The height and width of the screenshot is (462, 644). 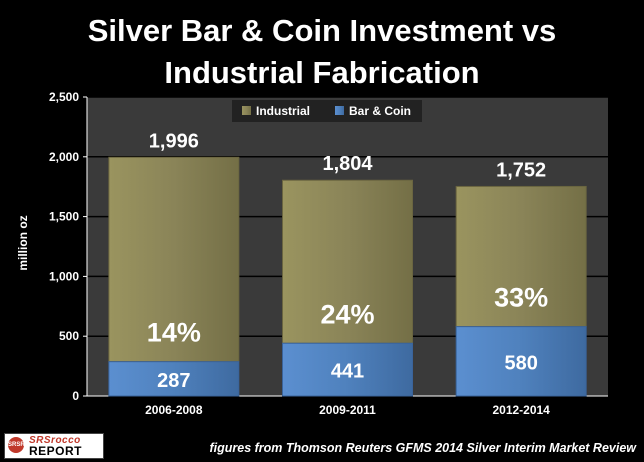 What do you see at coordinates (55, 440) in the screenshot?
I see `logo-text-top: SRSrocco` at bounding box center [55, 440].